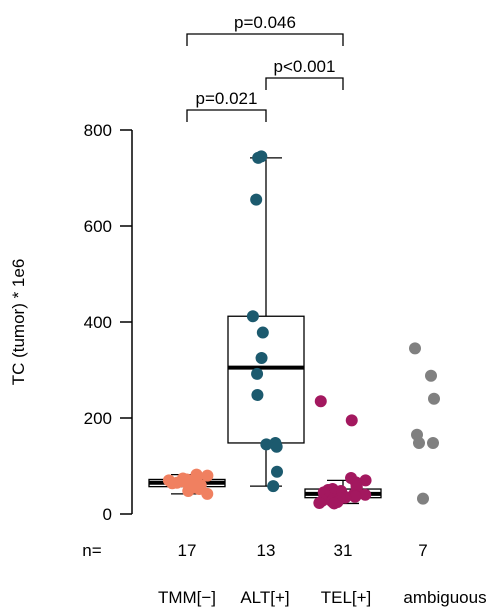 The width and height of the screenshot is (502, 611). I want to click on bracket-2: p=0.046, so click(265, 29).